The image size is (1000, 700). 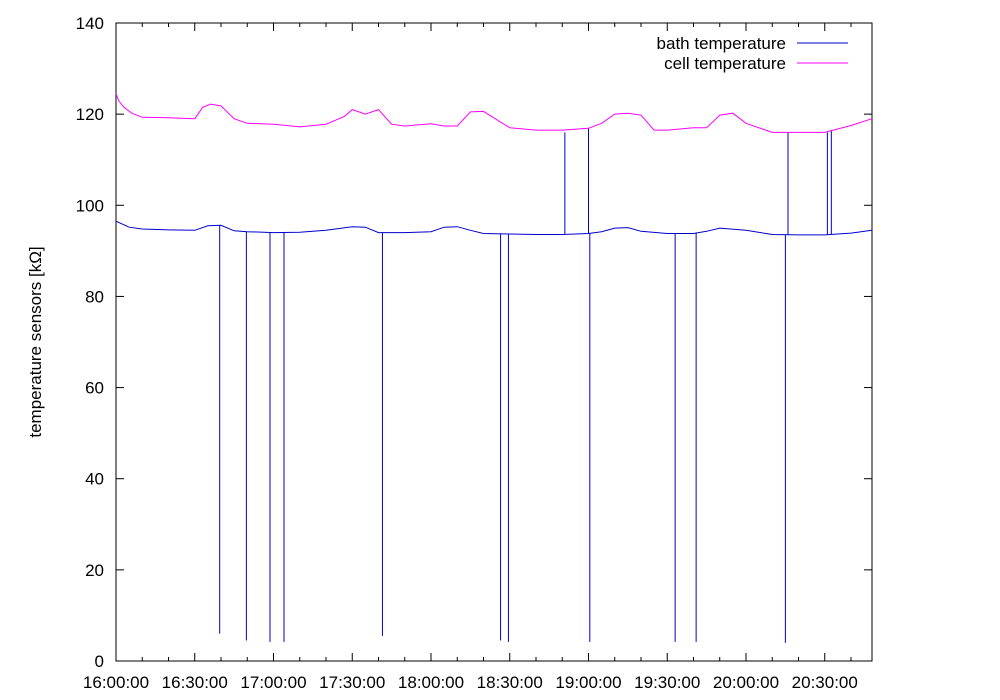 What do you see at coordinates (510, 682) in the screenshot?
I see `x-tick-label: 18:30:00` at bounding box center [510, 682].